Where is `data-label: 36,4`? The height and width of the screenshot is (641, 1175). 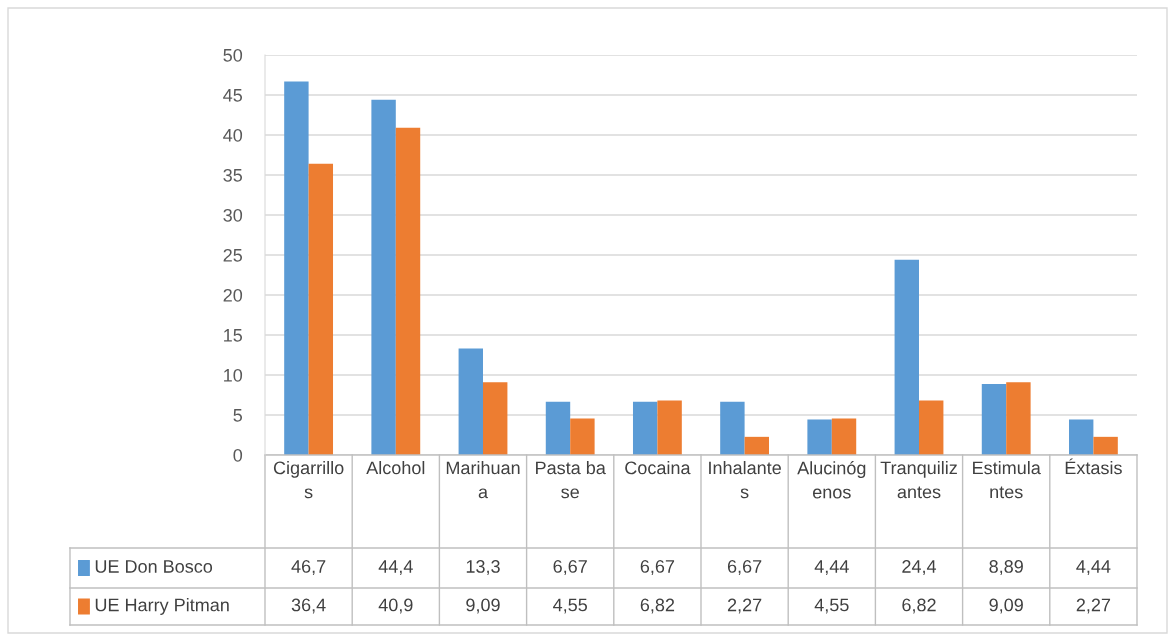 data-label: 36,4 is located at coordinates (308, 606).